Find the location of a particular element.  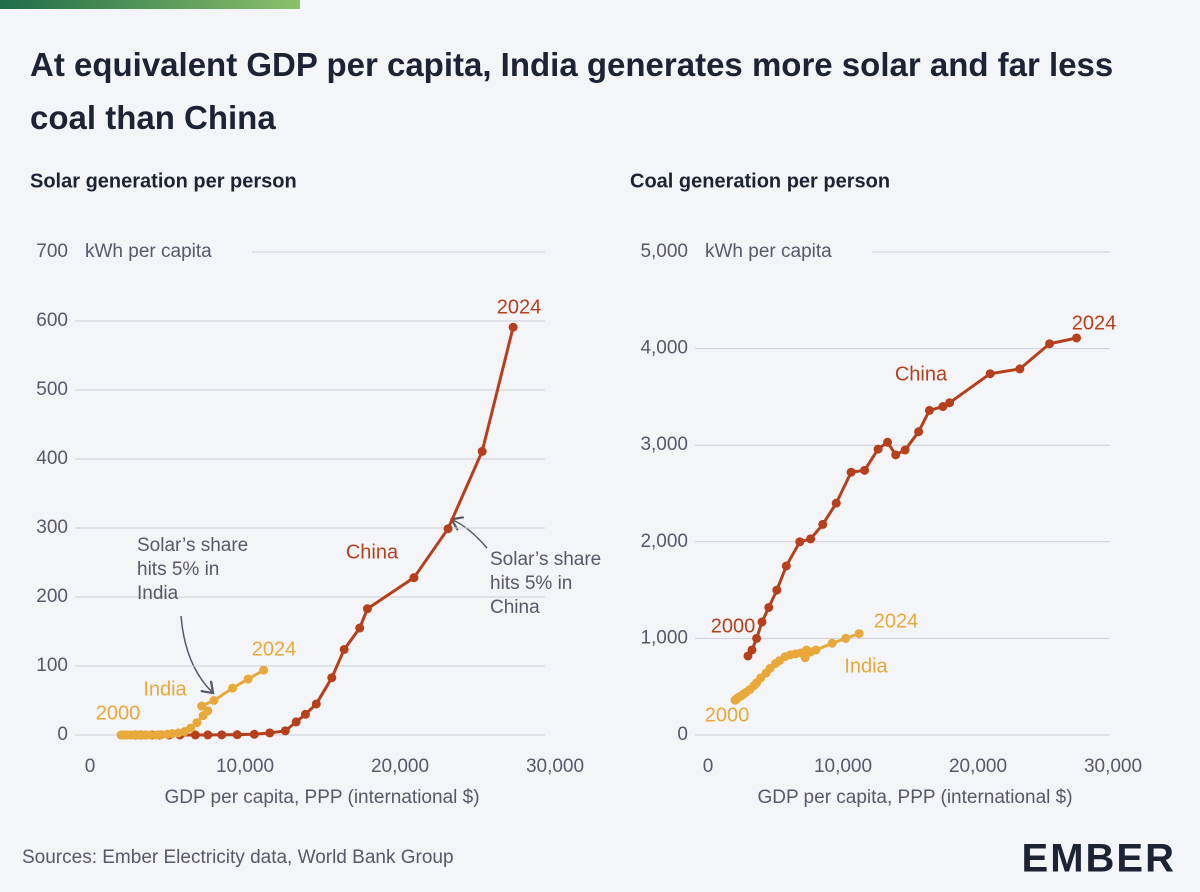

y-tick-label: 3,000 is located at coordinates (664, 444).